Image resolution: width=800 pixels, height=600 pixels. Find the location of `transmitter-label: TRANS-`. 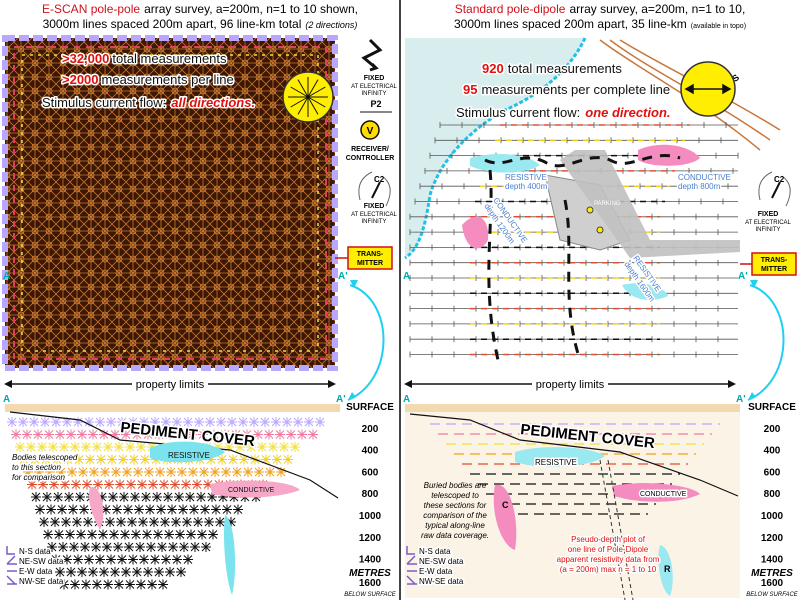

transmitter-label: TRANS- is located at coordinates (774, 260).